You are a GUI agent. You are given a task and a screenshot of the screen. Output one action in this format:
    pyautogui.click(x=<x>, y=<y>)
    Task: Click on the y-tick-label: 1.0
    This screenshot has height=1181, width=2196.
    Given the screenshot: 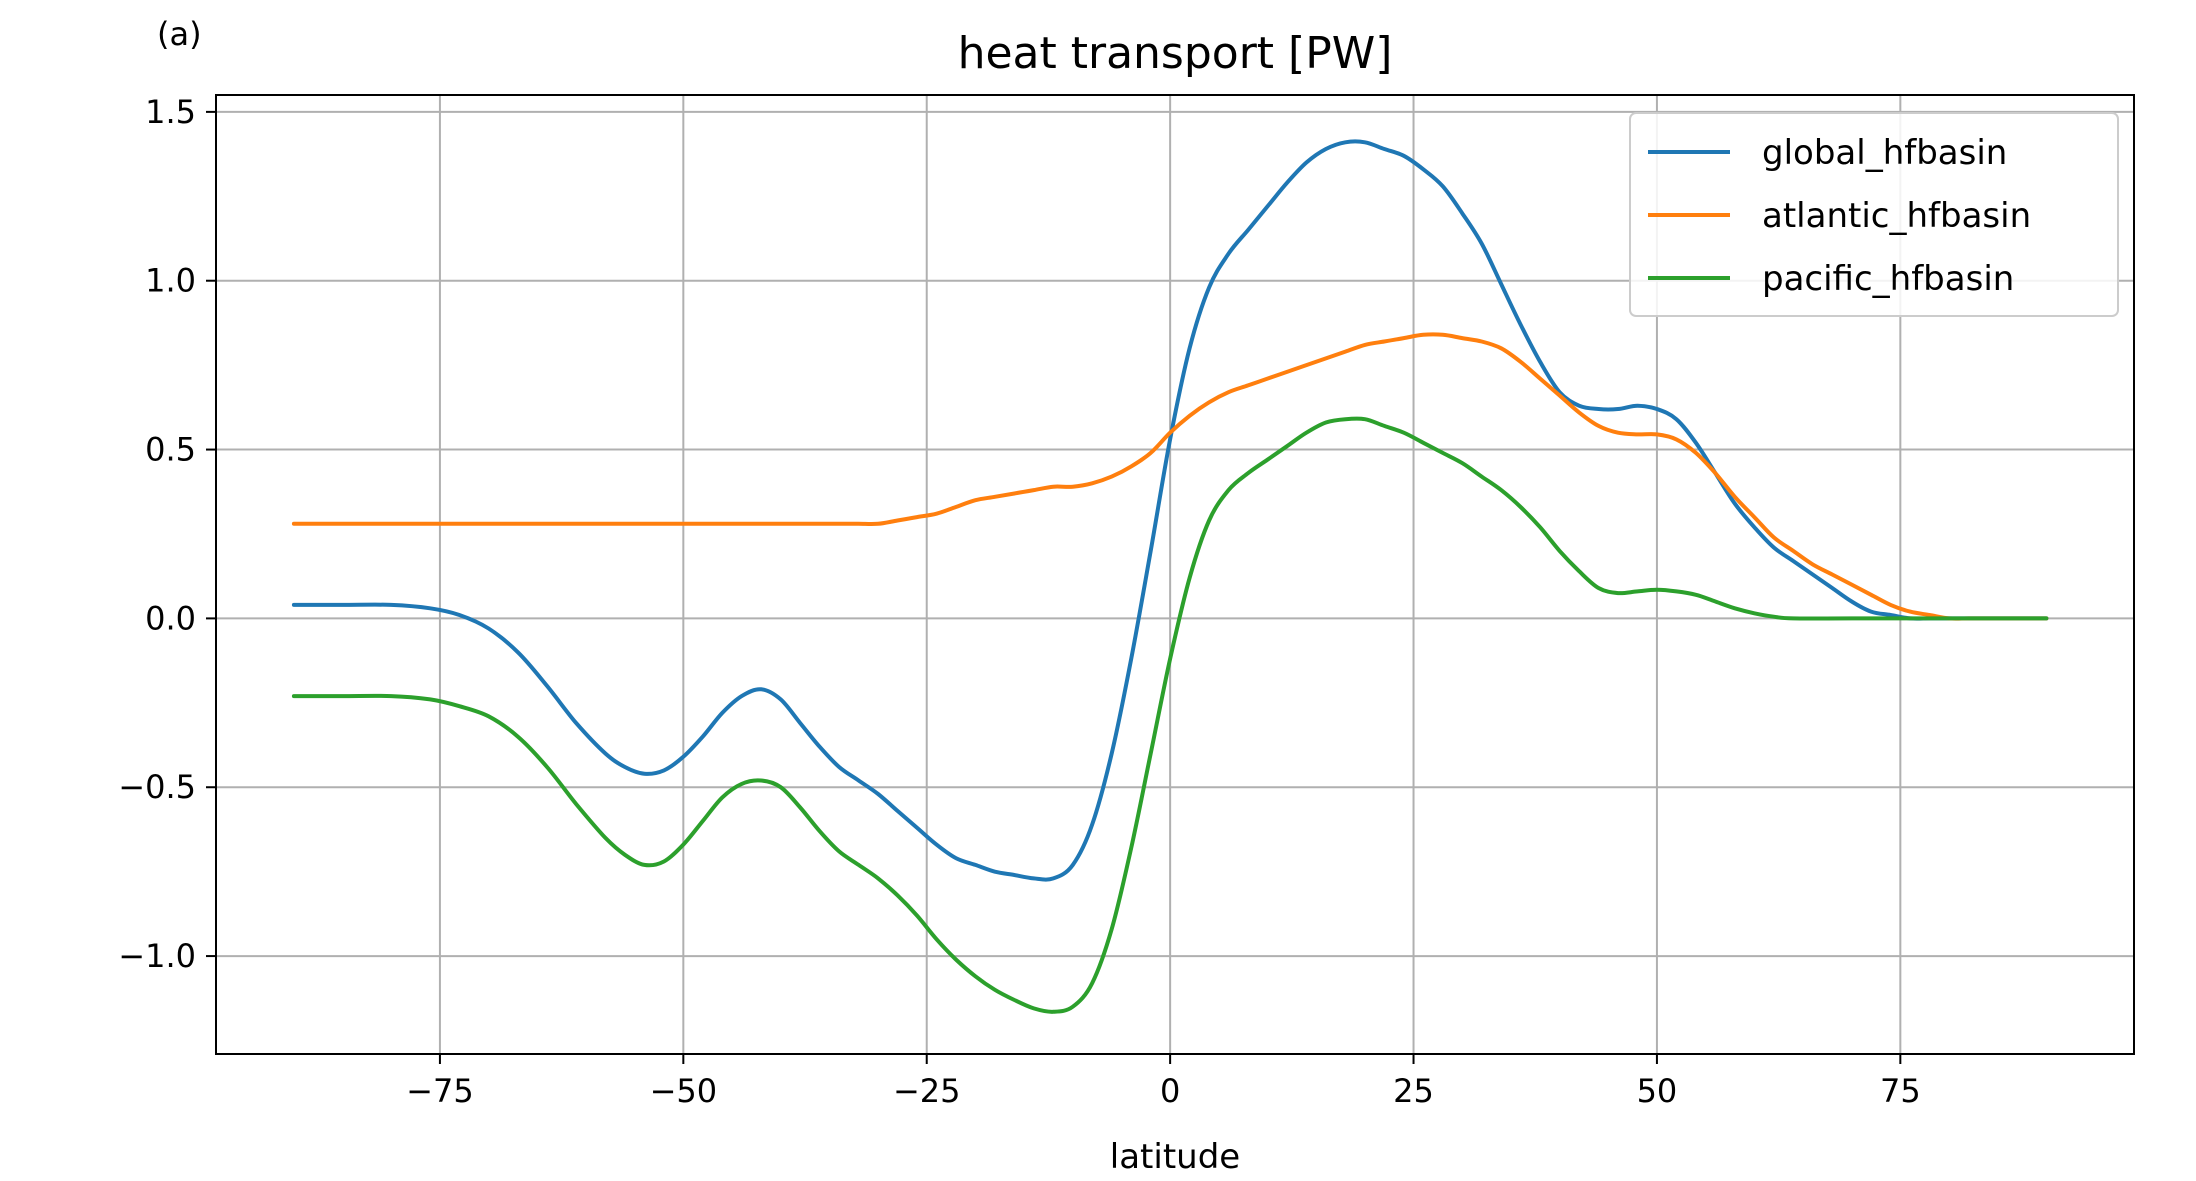 What is the action you would take?
    pyautogui.click(x=170, y=281)
    